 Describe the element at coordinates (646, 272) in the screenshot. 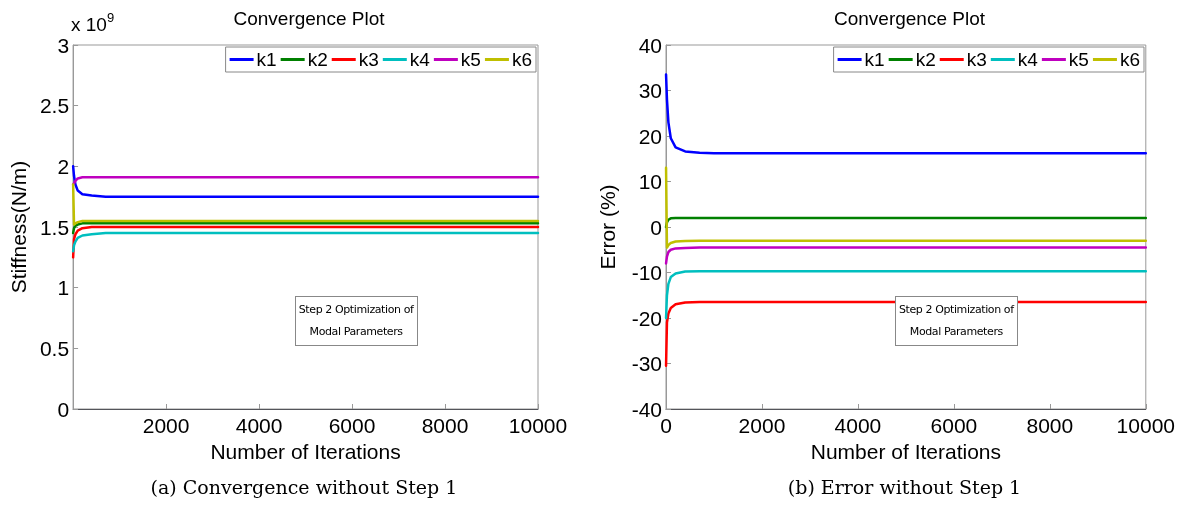

I see `y-tick-label: -10` at that location.